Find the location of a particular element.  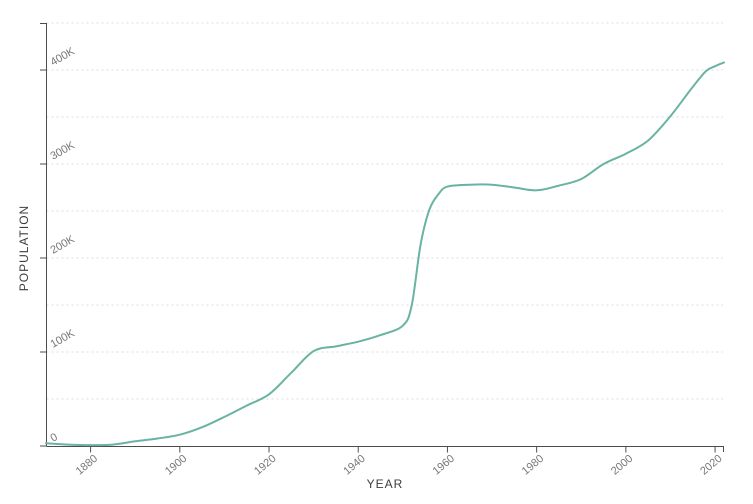

x-axis-tick-label: 1920 is located at coordinates (265, 465).